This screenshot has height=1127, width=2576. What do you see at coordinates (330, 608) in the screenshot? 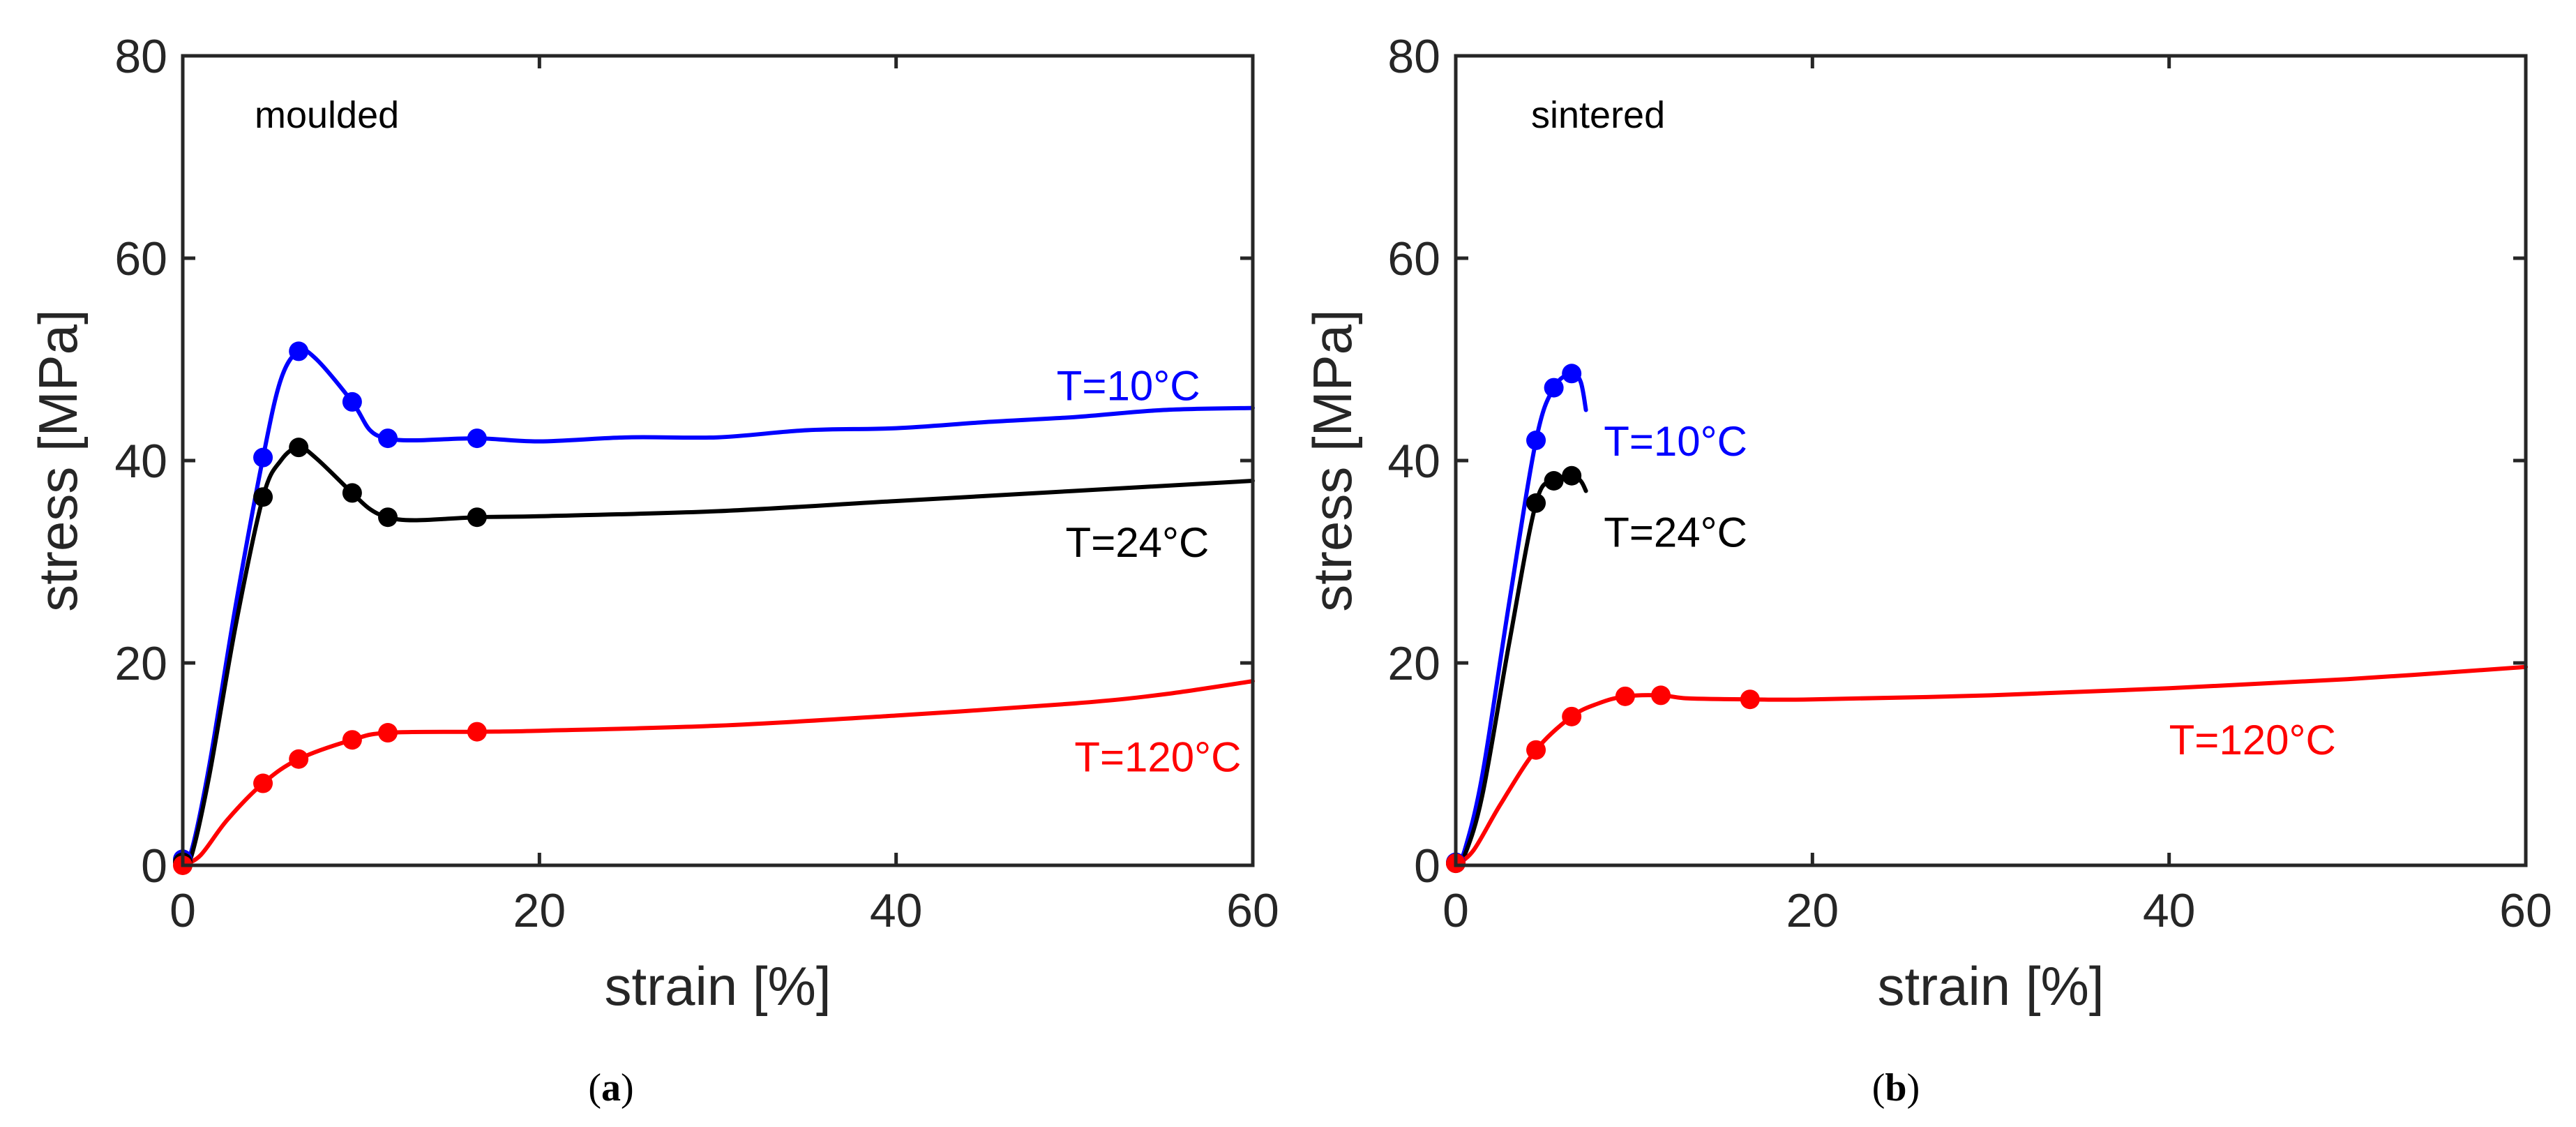
I see `panel-a-markers` at bounding box center [330, 608].